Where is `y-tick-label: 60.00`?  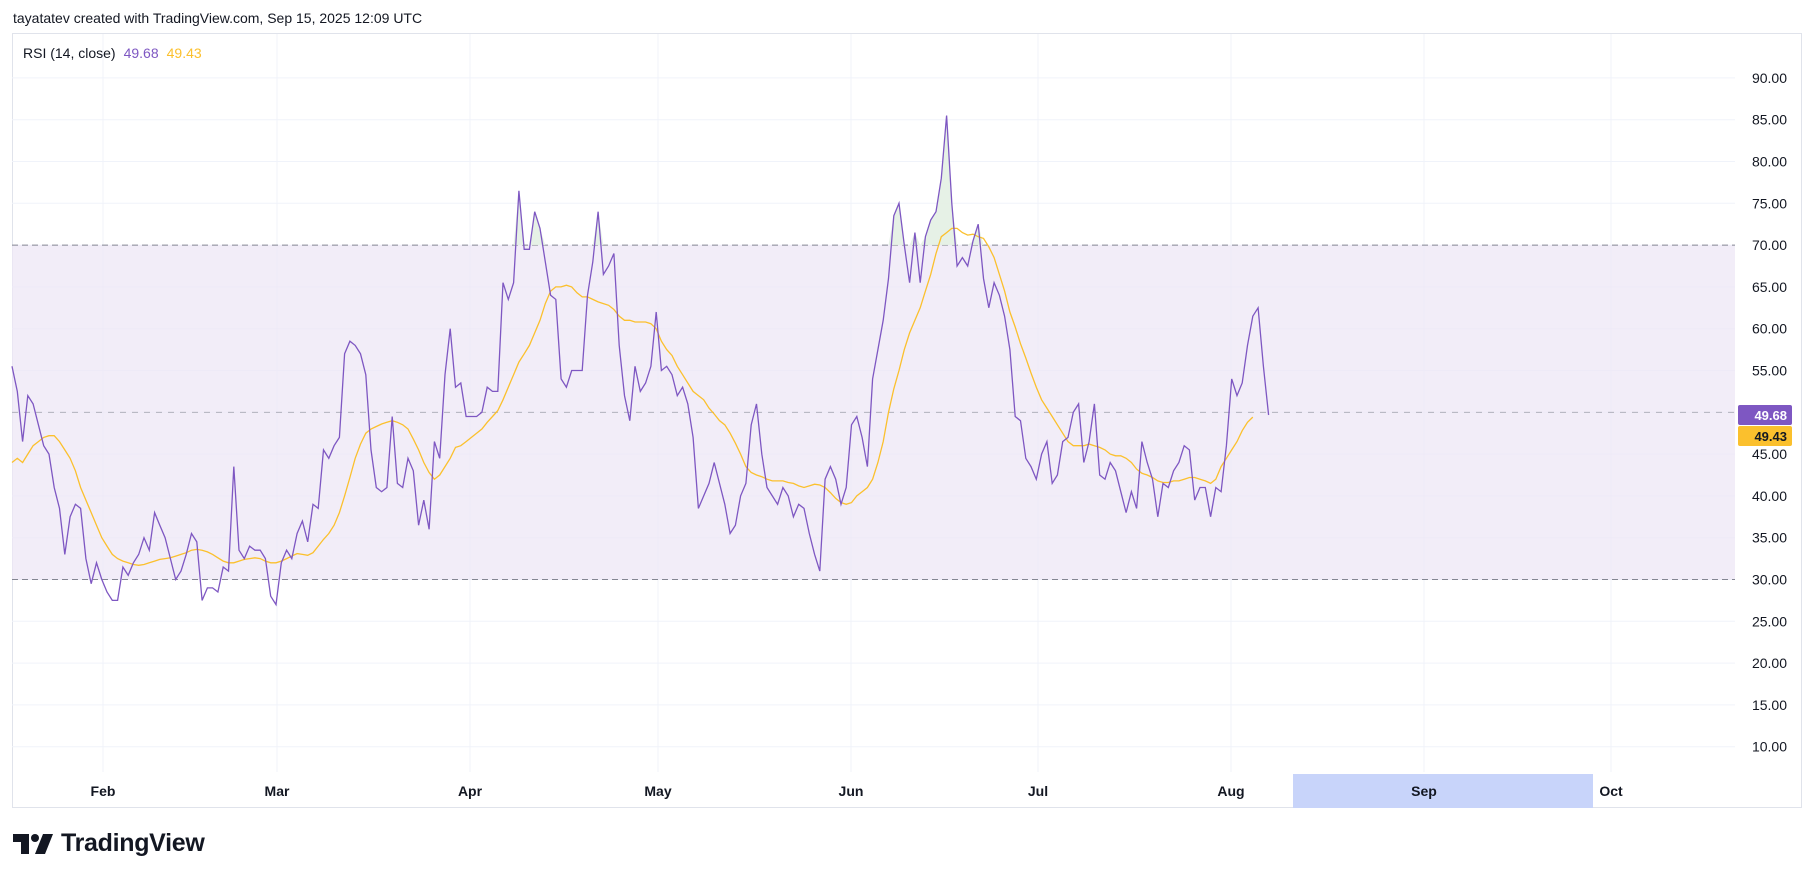
y-tick-label: 60.00 is located at coordinates (1769, 329).